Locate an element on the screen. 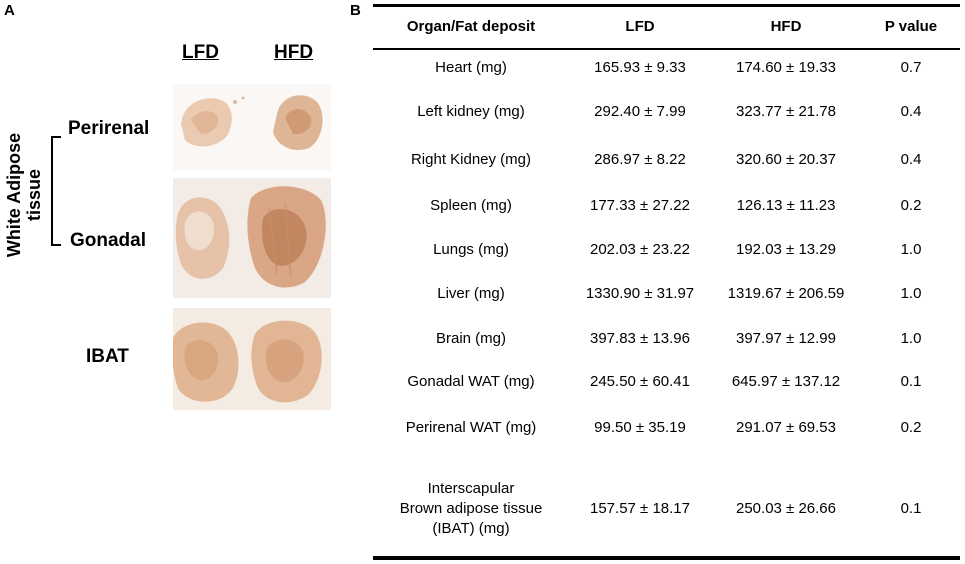 The image size is (965, 564). organ-cell: Lungs (mg) is located at coordinates (471, 249).